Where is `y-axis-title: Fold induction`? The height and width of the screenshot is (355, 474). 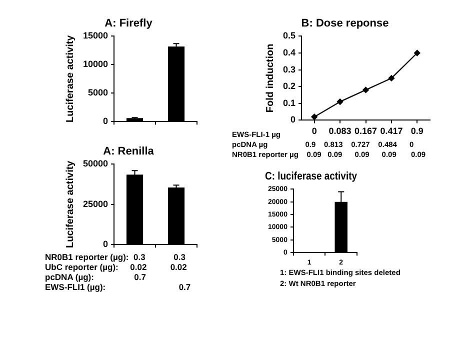 y-axis-title: Fold induction is located at coordinates (270, 78).